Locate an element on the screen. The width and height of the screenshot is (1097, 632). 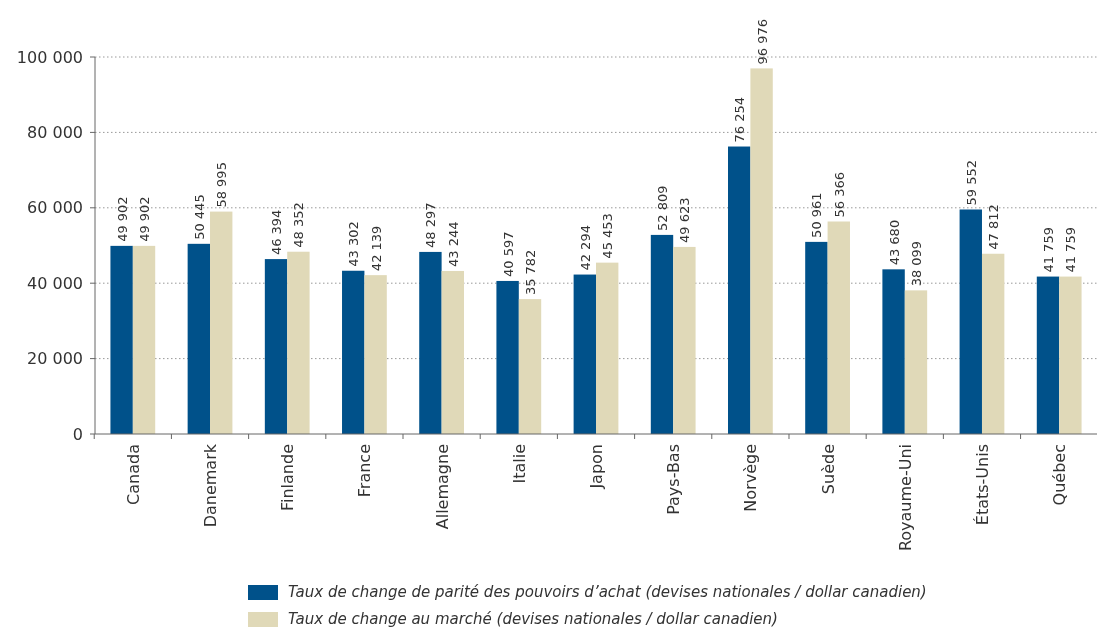
y-tick-label: 40 000 is located at coordinates (55, 283).